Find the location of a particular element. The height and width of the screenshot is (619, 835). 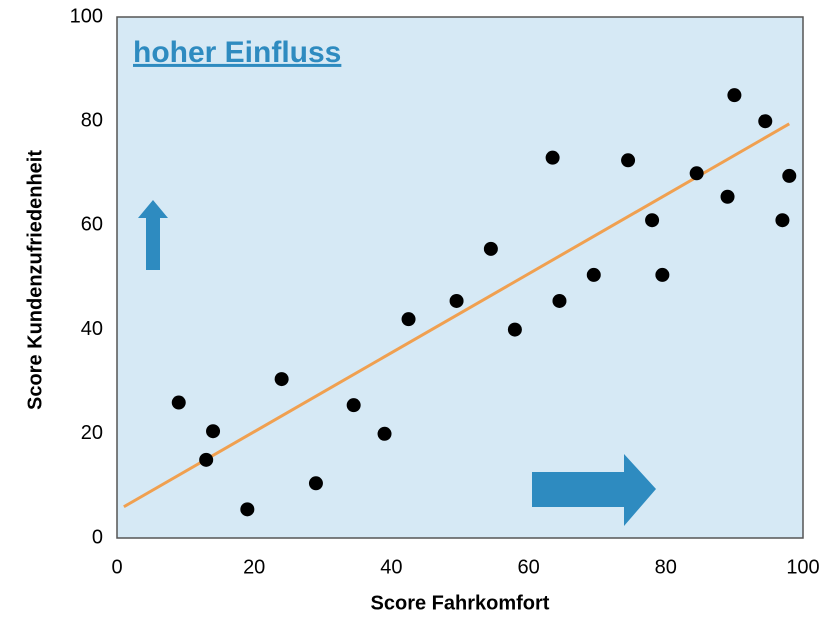

x-tick-label: 40 is located at coordinates (391, 567).